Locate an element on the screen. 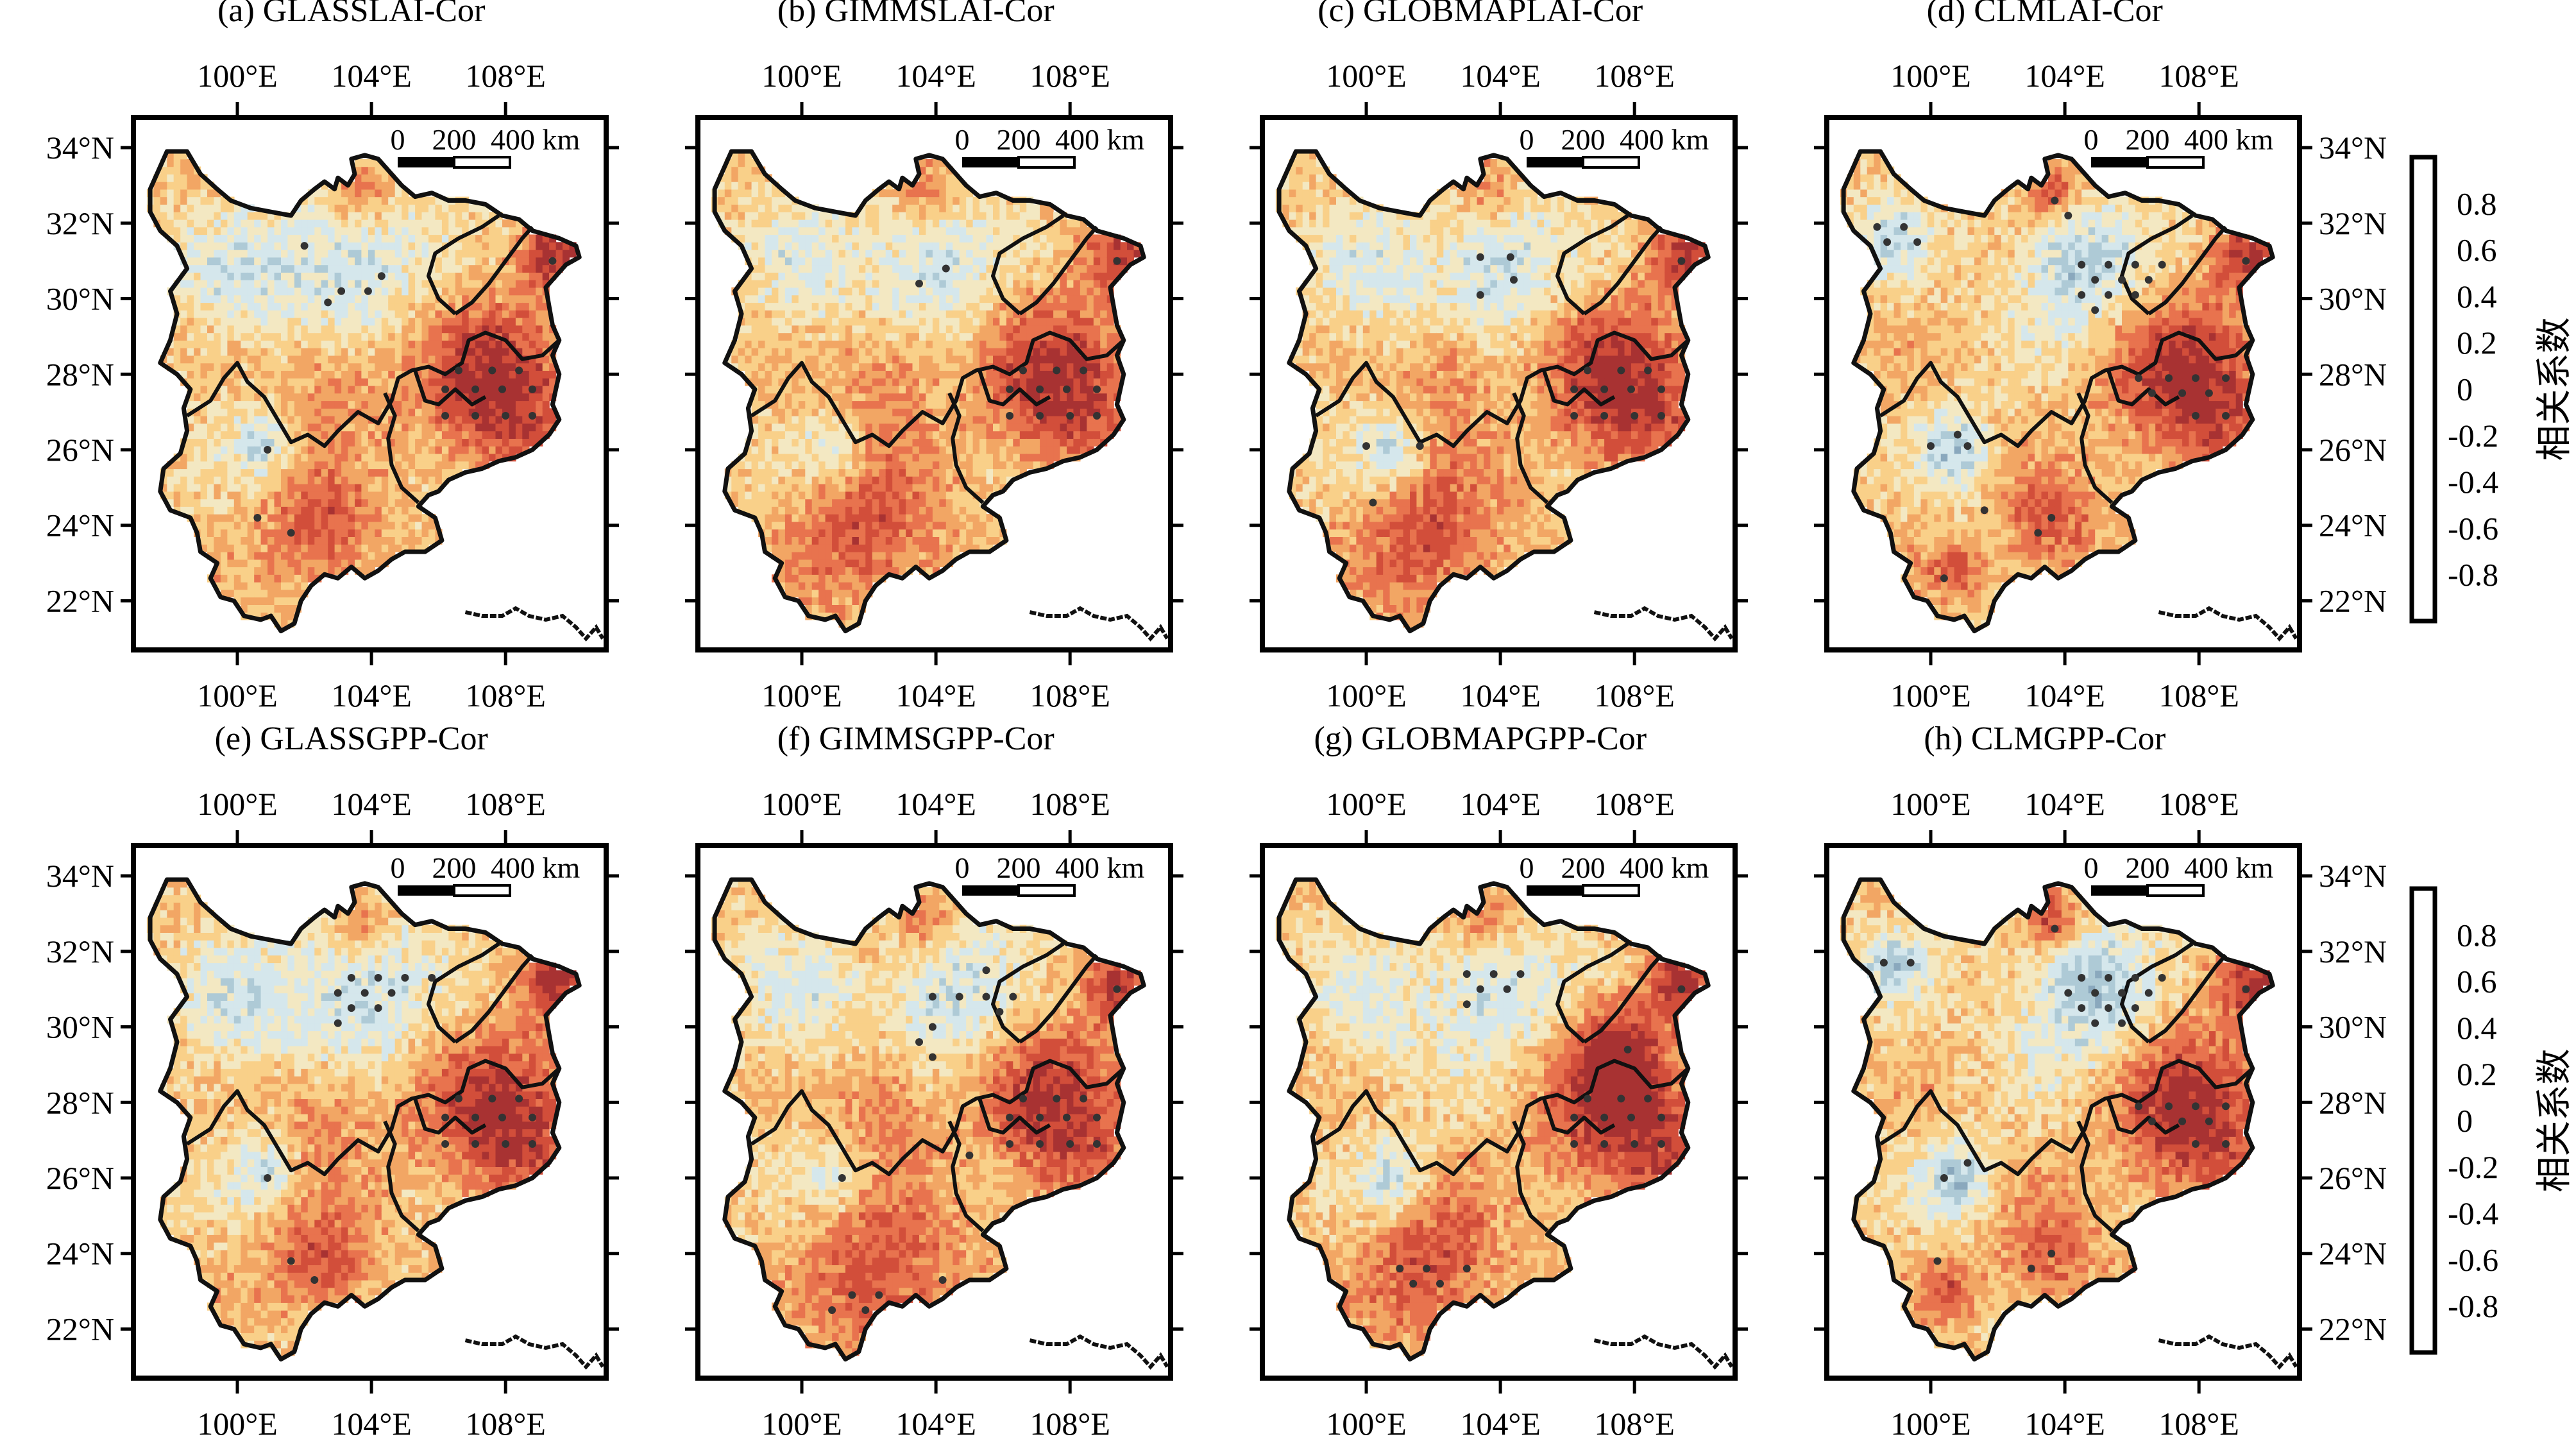 This screenshot has height=1441, width=2576. x-tick-label-top: 100°E is located at coordinates (237, 76).